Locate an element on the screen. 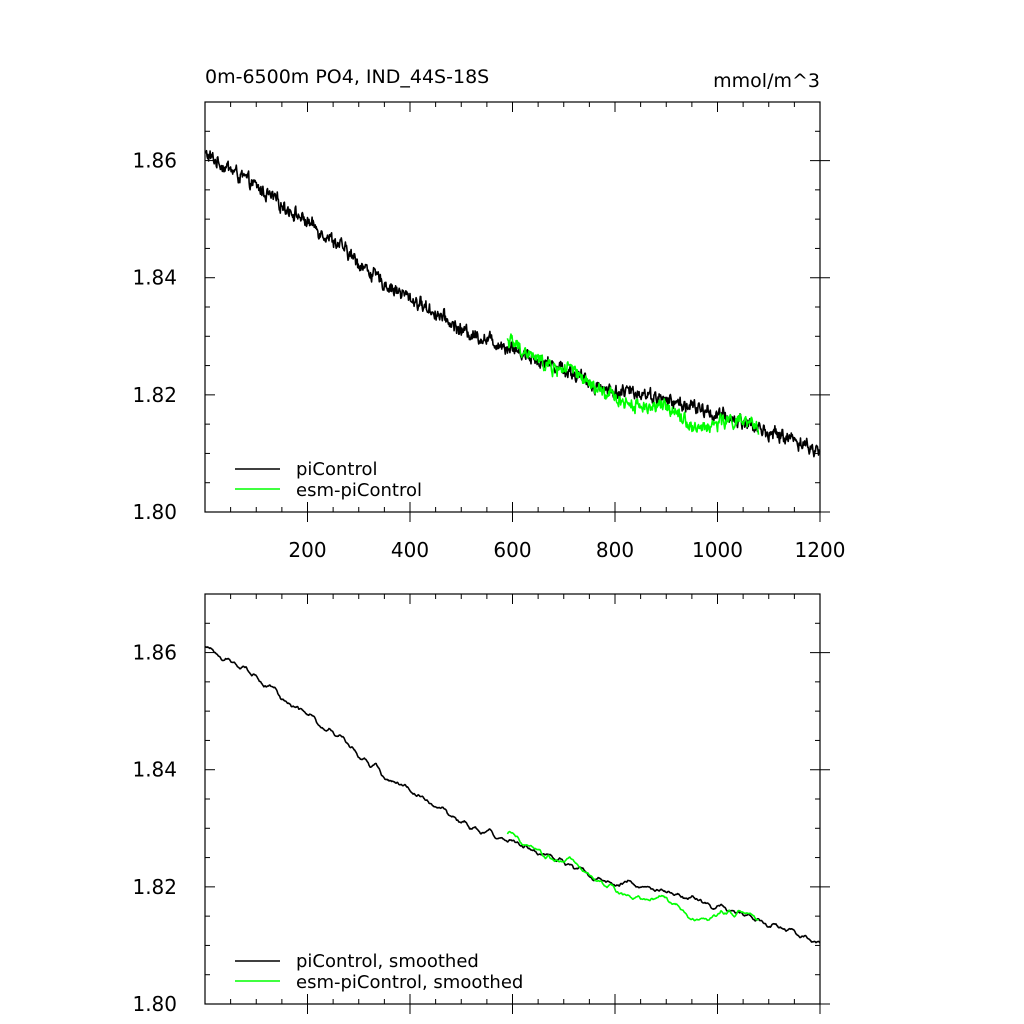 This screenshot has width=1024, height=1024. legend-label-picontrol: piControl is located at coordinates (337, 469).